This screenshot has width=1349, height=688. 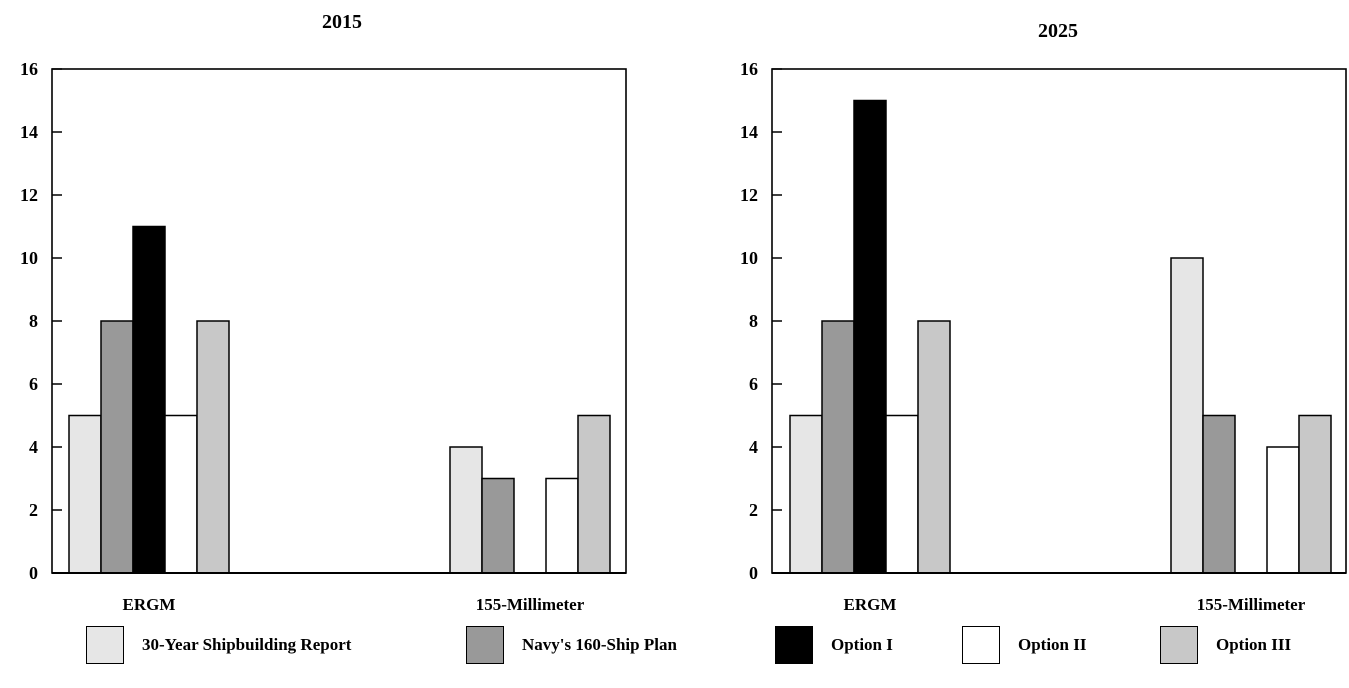 I want to click on legend-label: Option II, so click(x=1052, y=644).